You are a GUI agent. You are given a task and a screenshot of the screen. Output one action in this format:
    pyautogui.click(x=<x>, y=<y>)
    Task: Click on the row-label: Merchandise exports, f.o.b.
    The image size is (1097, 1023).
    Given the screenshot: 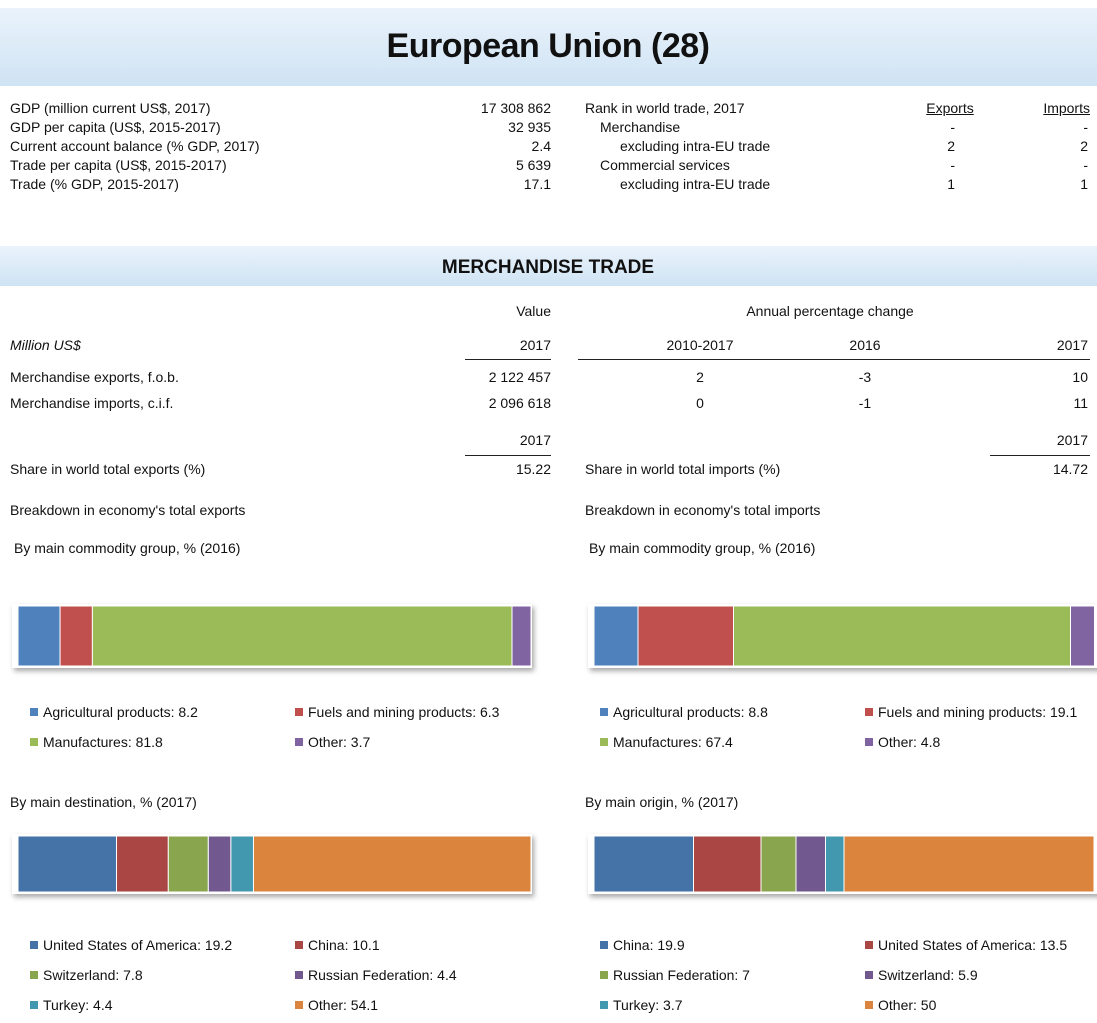 What is the action you would take?
    pyautogui.click(x=94, y=377)
    